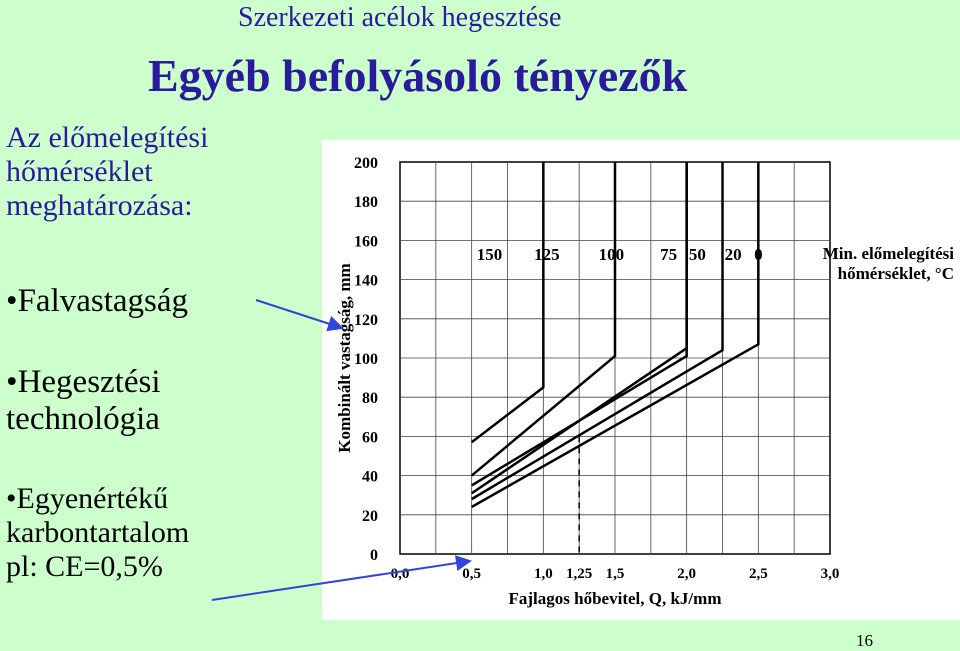 The width and height of the screenshot is (960, 651). Describe the element at coordinates (889, 253) in the screenshot. I see `legend-title-line: Min. előmelegítési` at that location.